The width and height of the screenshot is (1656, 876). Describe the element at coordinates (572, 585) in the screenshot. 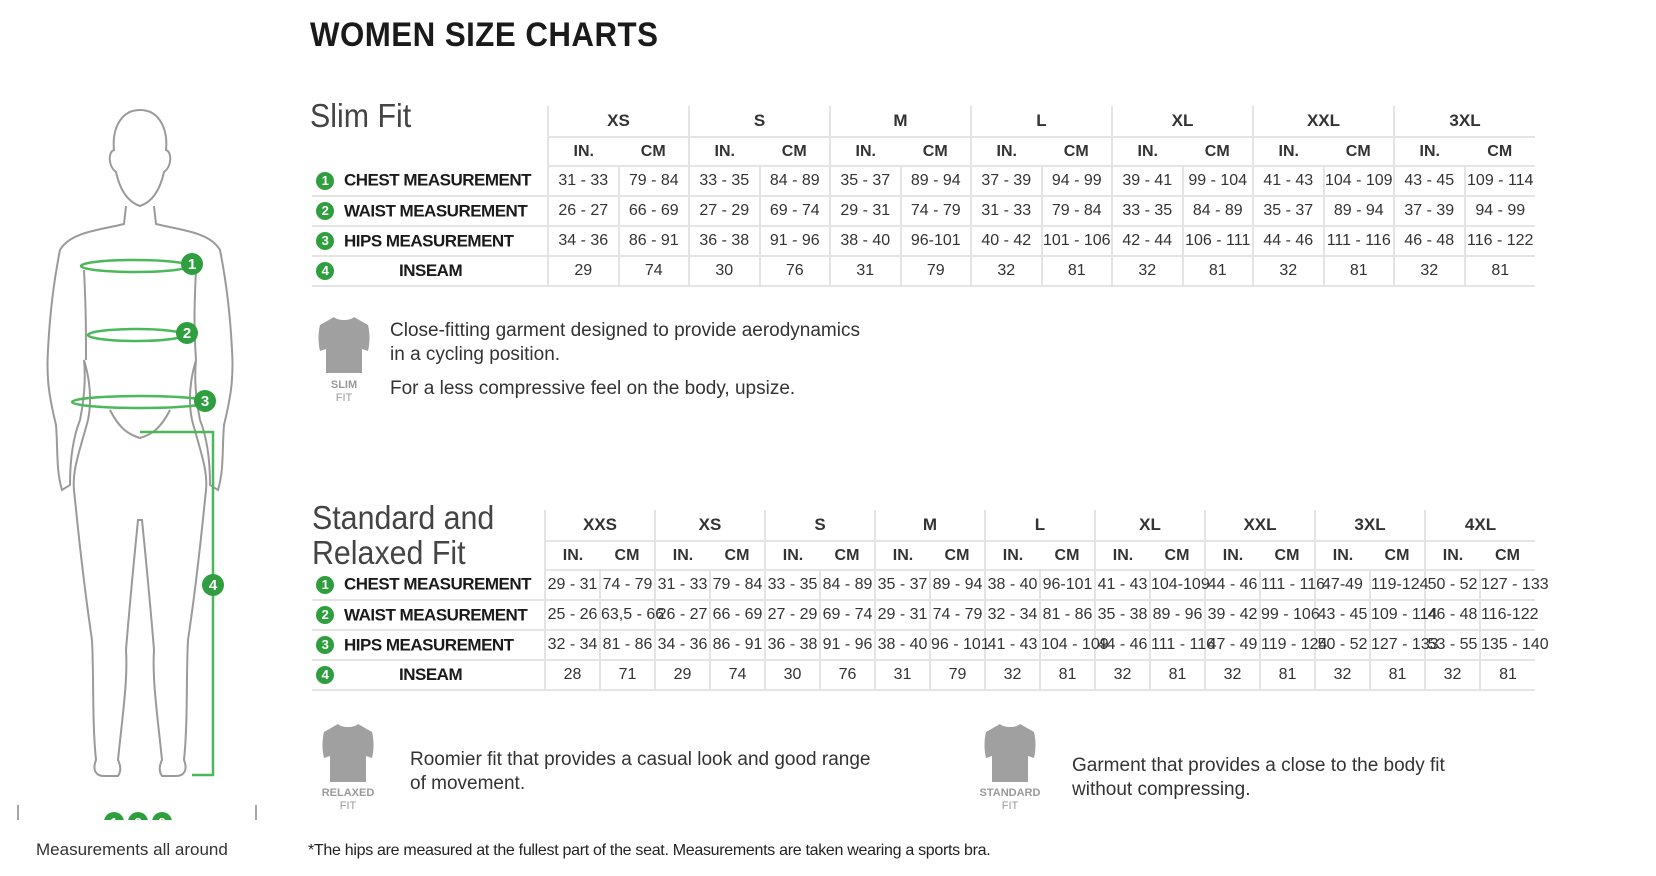

I see `value-cell: 29 - 31` at that location.